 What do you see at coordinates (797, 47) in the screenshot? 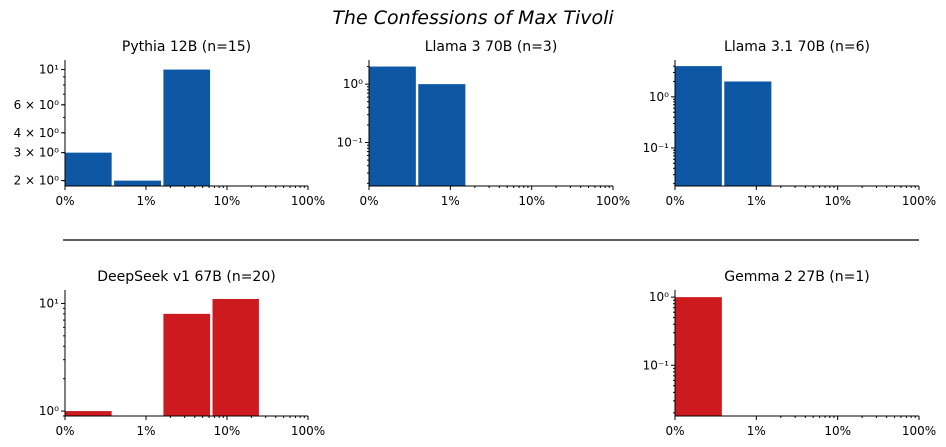
I see `panel-title: Llama 3.1 70B (n=6)` at bounding box center [797, 47].